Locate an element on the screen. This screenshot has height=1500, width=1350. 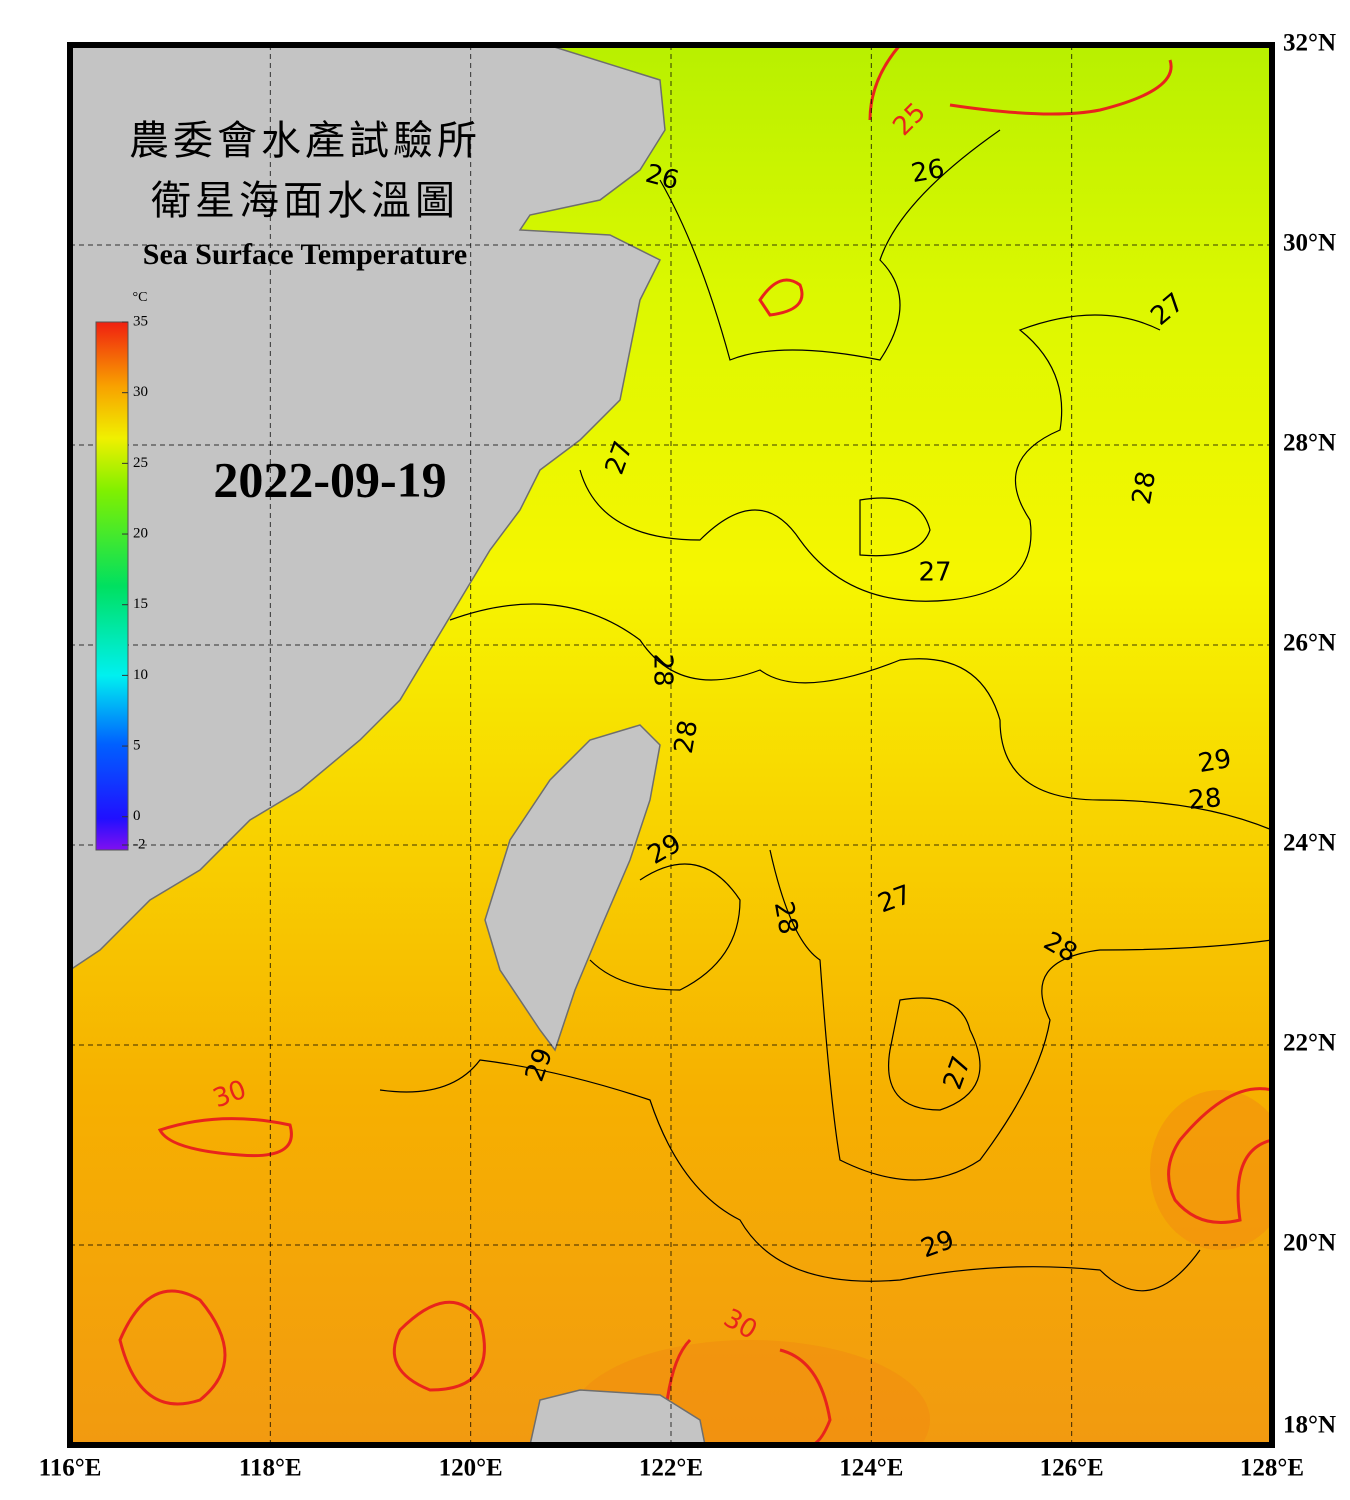
contour-label: 29 is located at coordinates (1215, 761).